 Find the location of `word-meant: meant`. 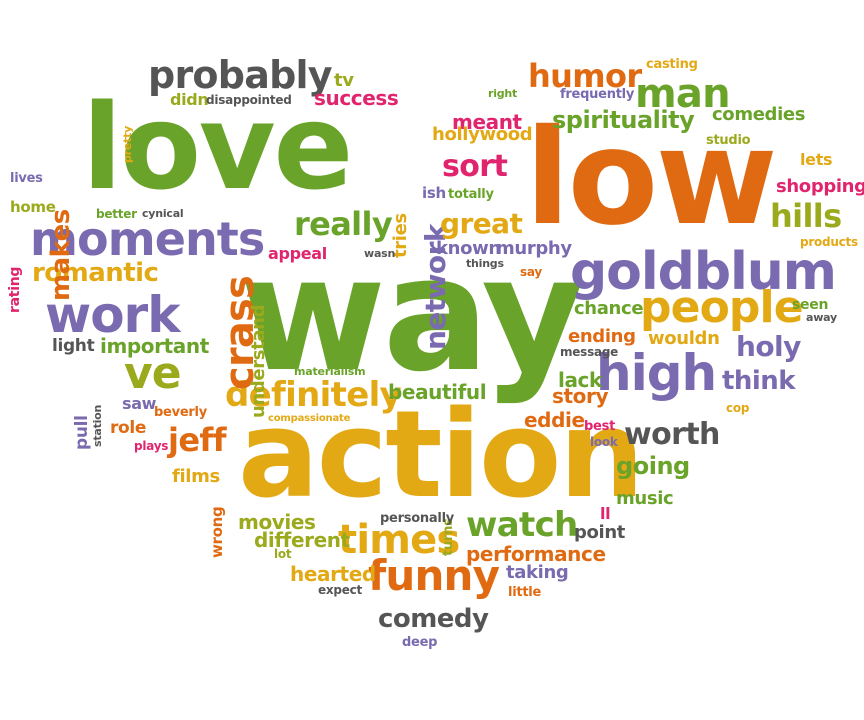

word-meant: meant is located at coordinates (487, 122).